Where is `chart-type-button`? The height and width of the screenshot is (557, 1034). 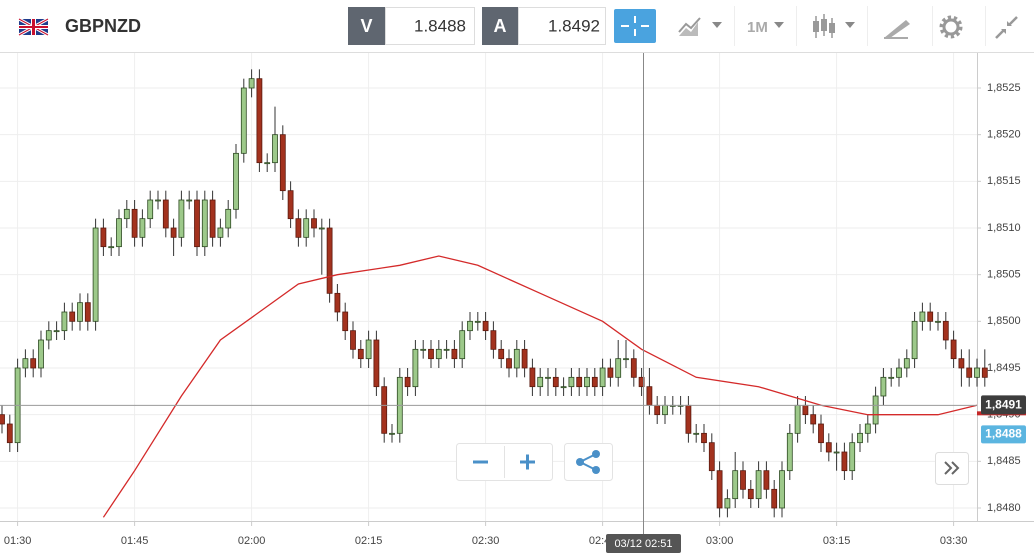 chart-type-button is located at coordinates (700, 26).